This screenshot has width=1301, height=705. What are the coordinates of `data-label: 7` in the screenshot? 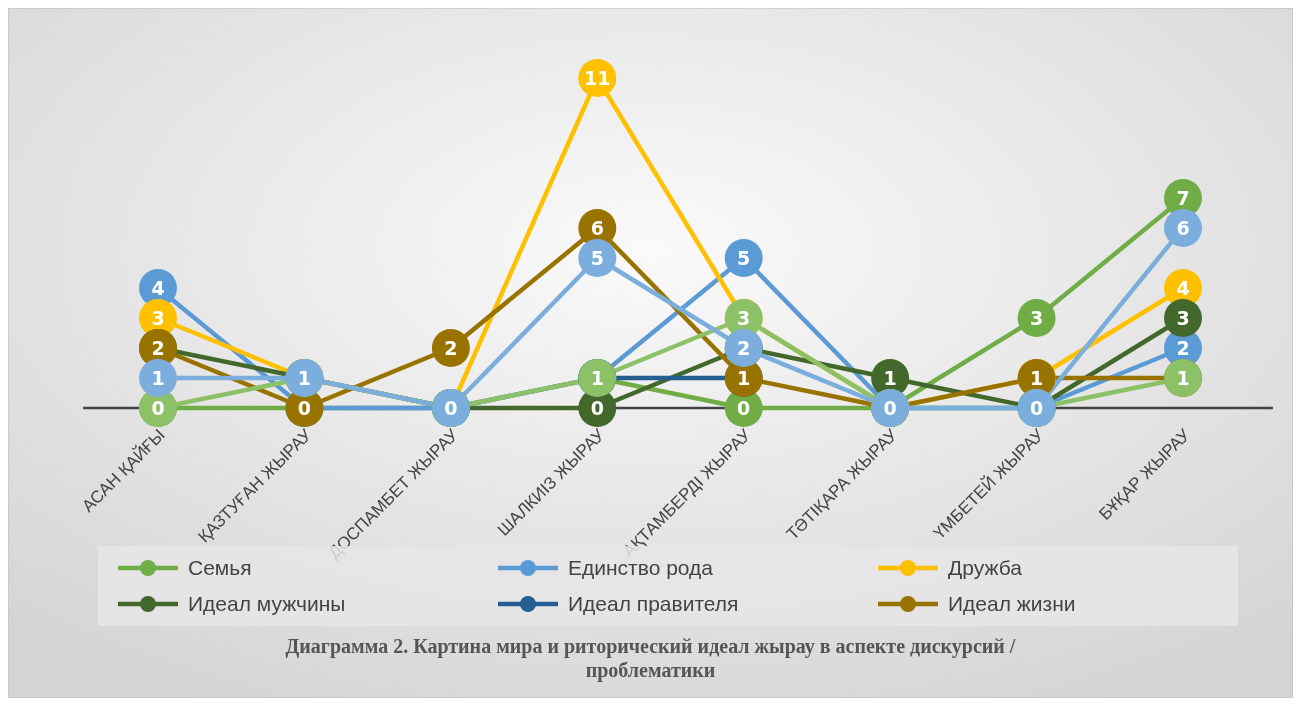 It's located at (1183, 197).